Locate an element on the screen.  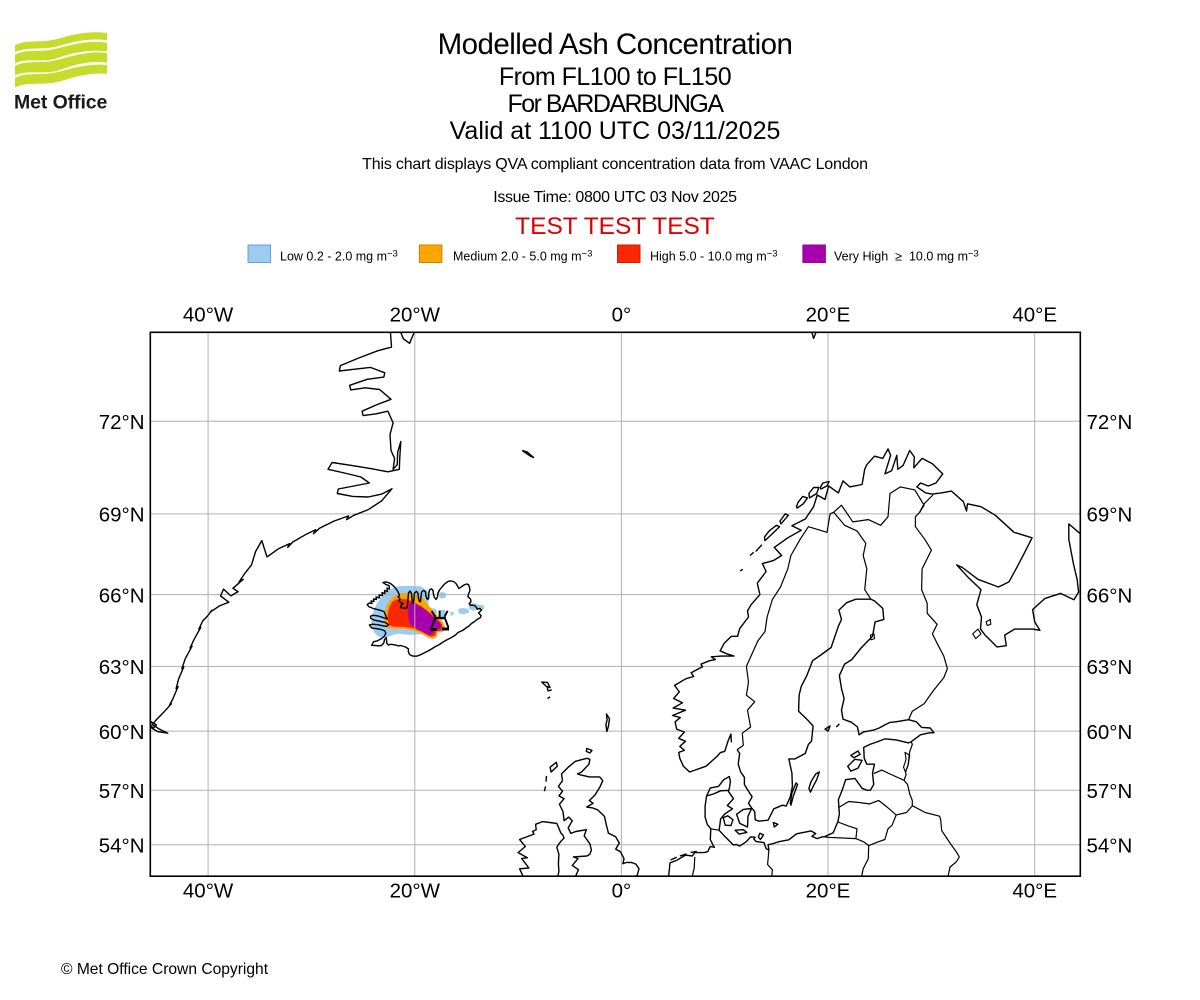
svg-text: Low 0.2 - 2.0 mg m−3 is located at coordinates (339, 256).